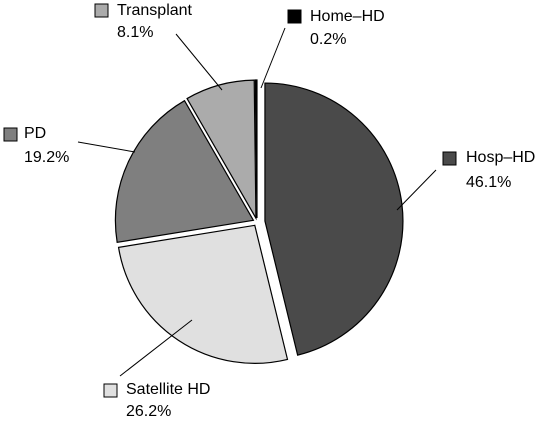 The image size is (550, 424). What do you see at coordinates (347, 16) in the screenshot?
I see `slice-label: Home–HD` at bounding box center [347, 16].